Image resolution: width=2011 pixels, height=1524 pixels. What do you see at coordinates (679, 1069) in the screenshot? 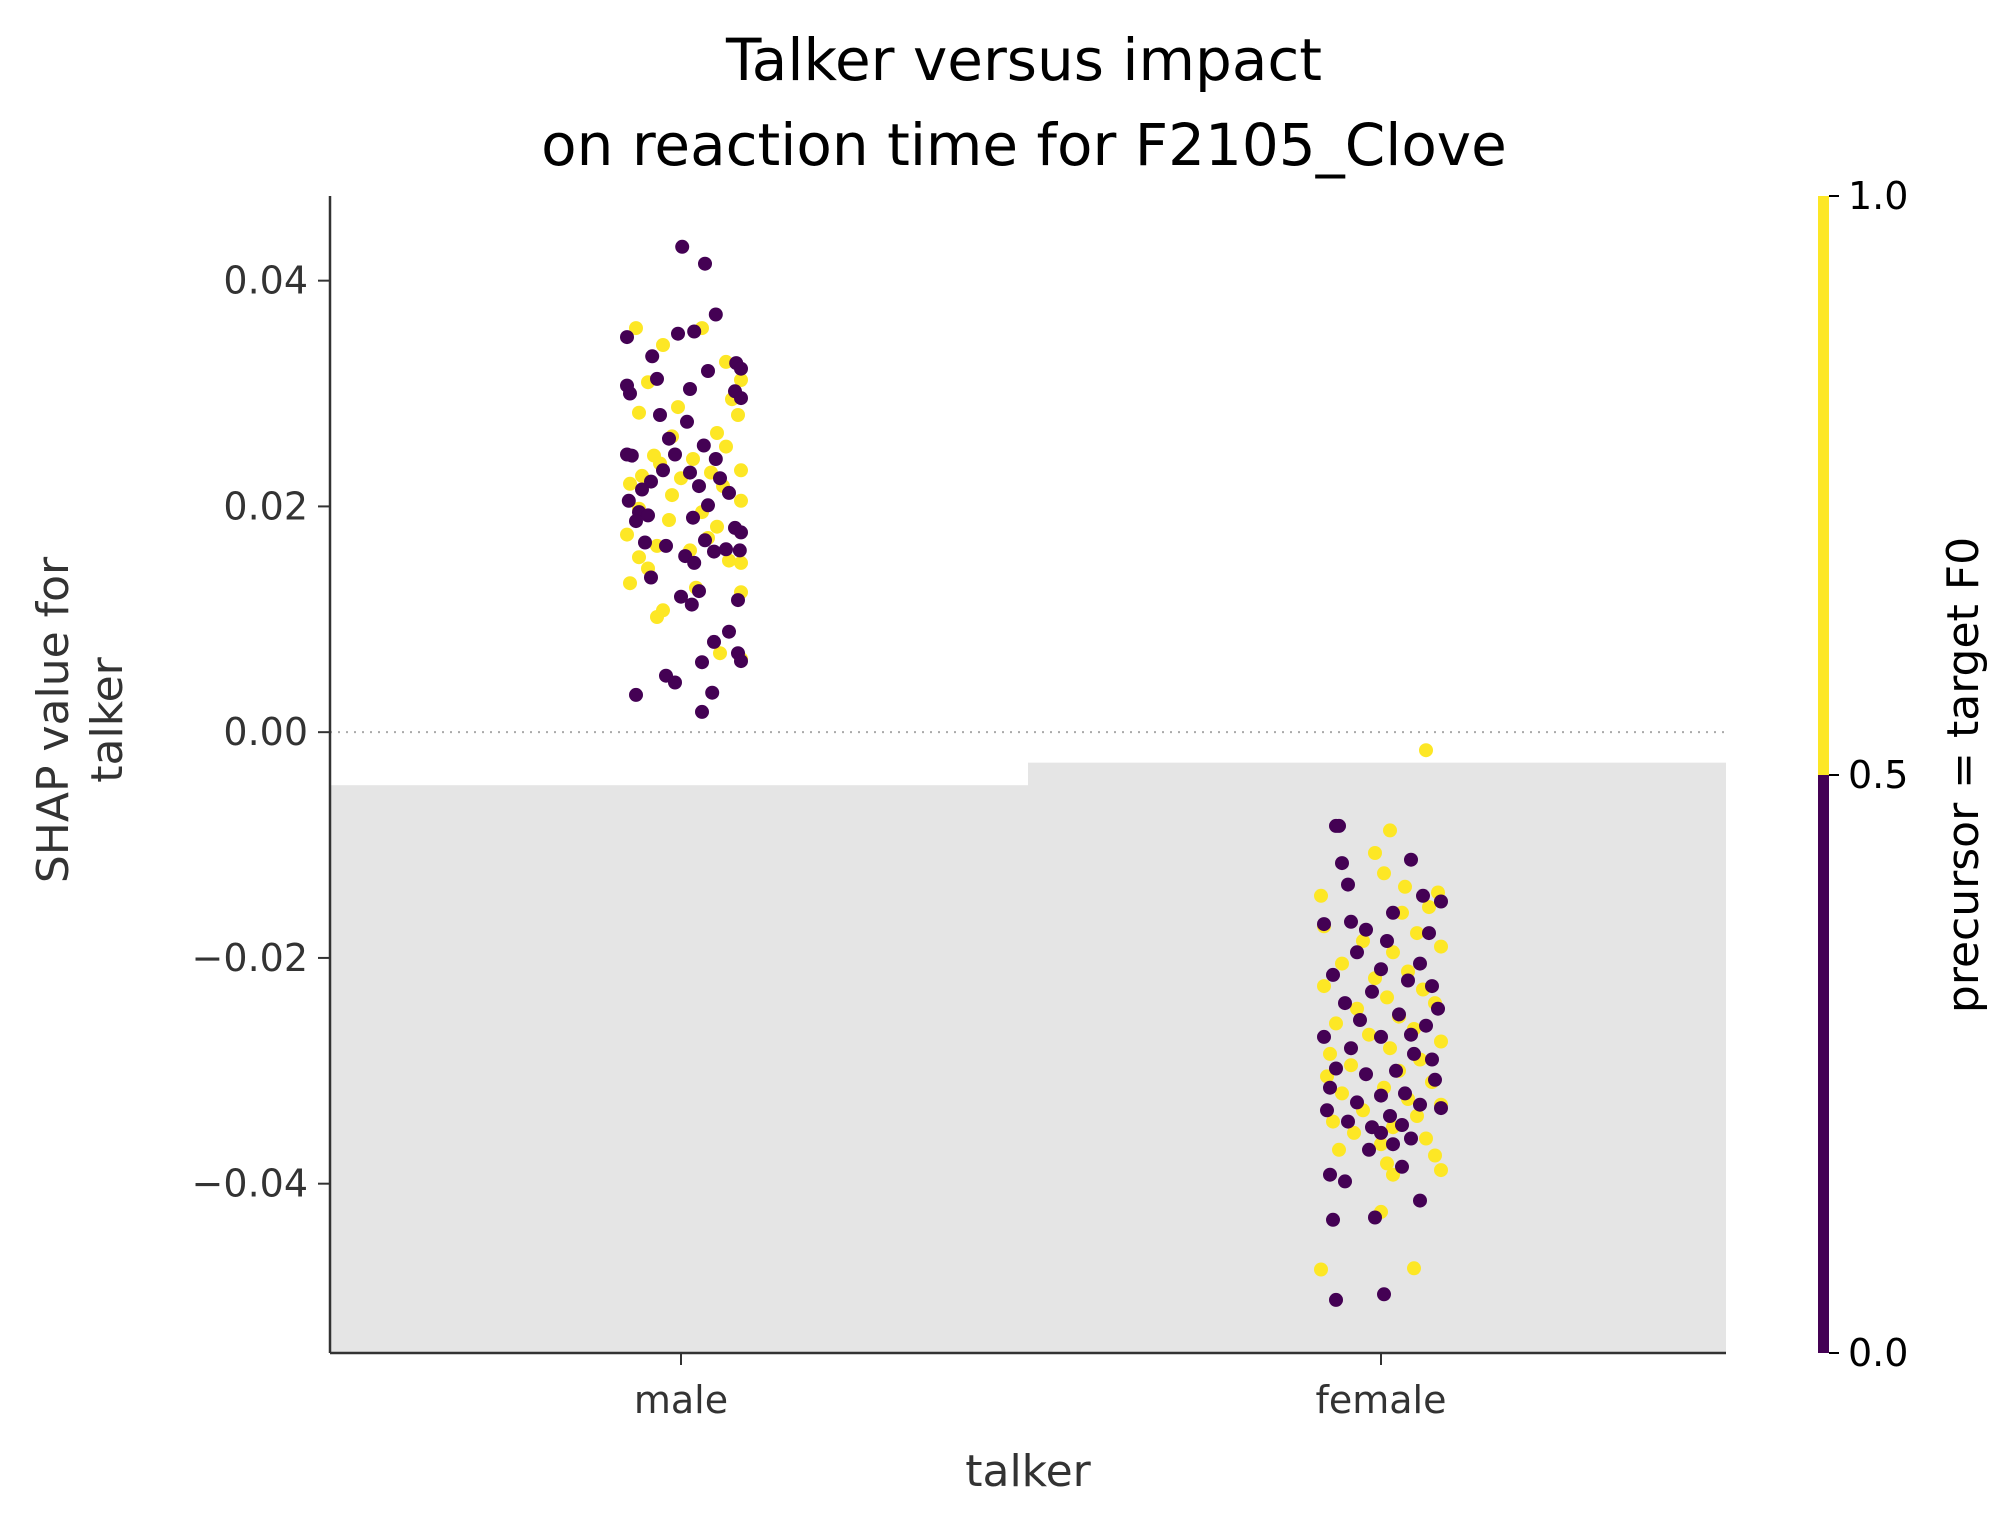
I see `background-bar-male` at bounding box center [679, 1069].